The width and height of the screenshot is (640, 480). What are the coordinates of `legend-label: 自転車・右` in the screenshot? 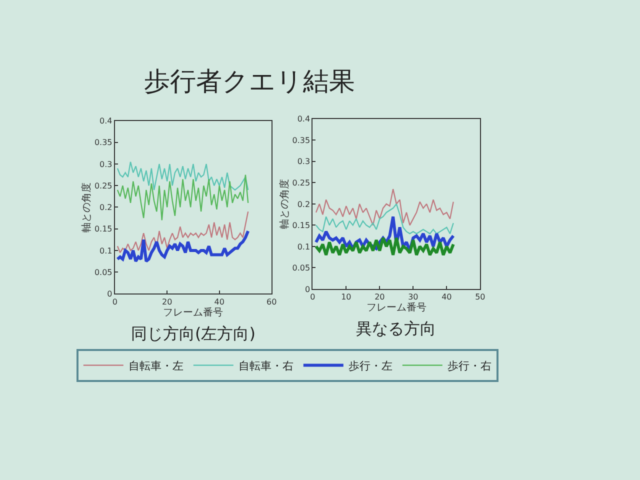 It's located at (266, 366).